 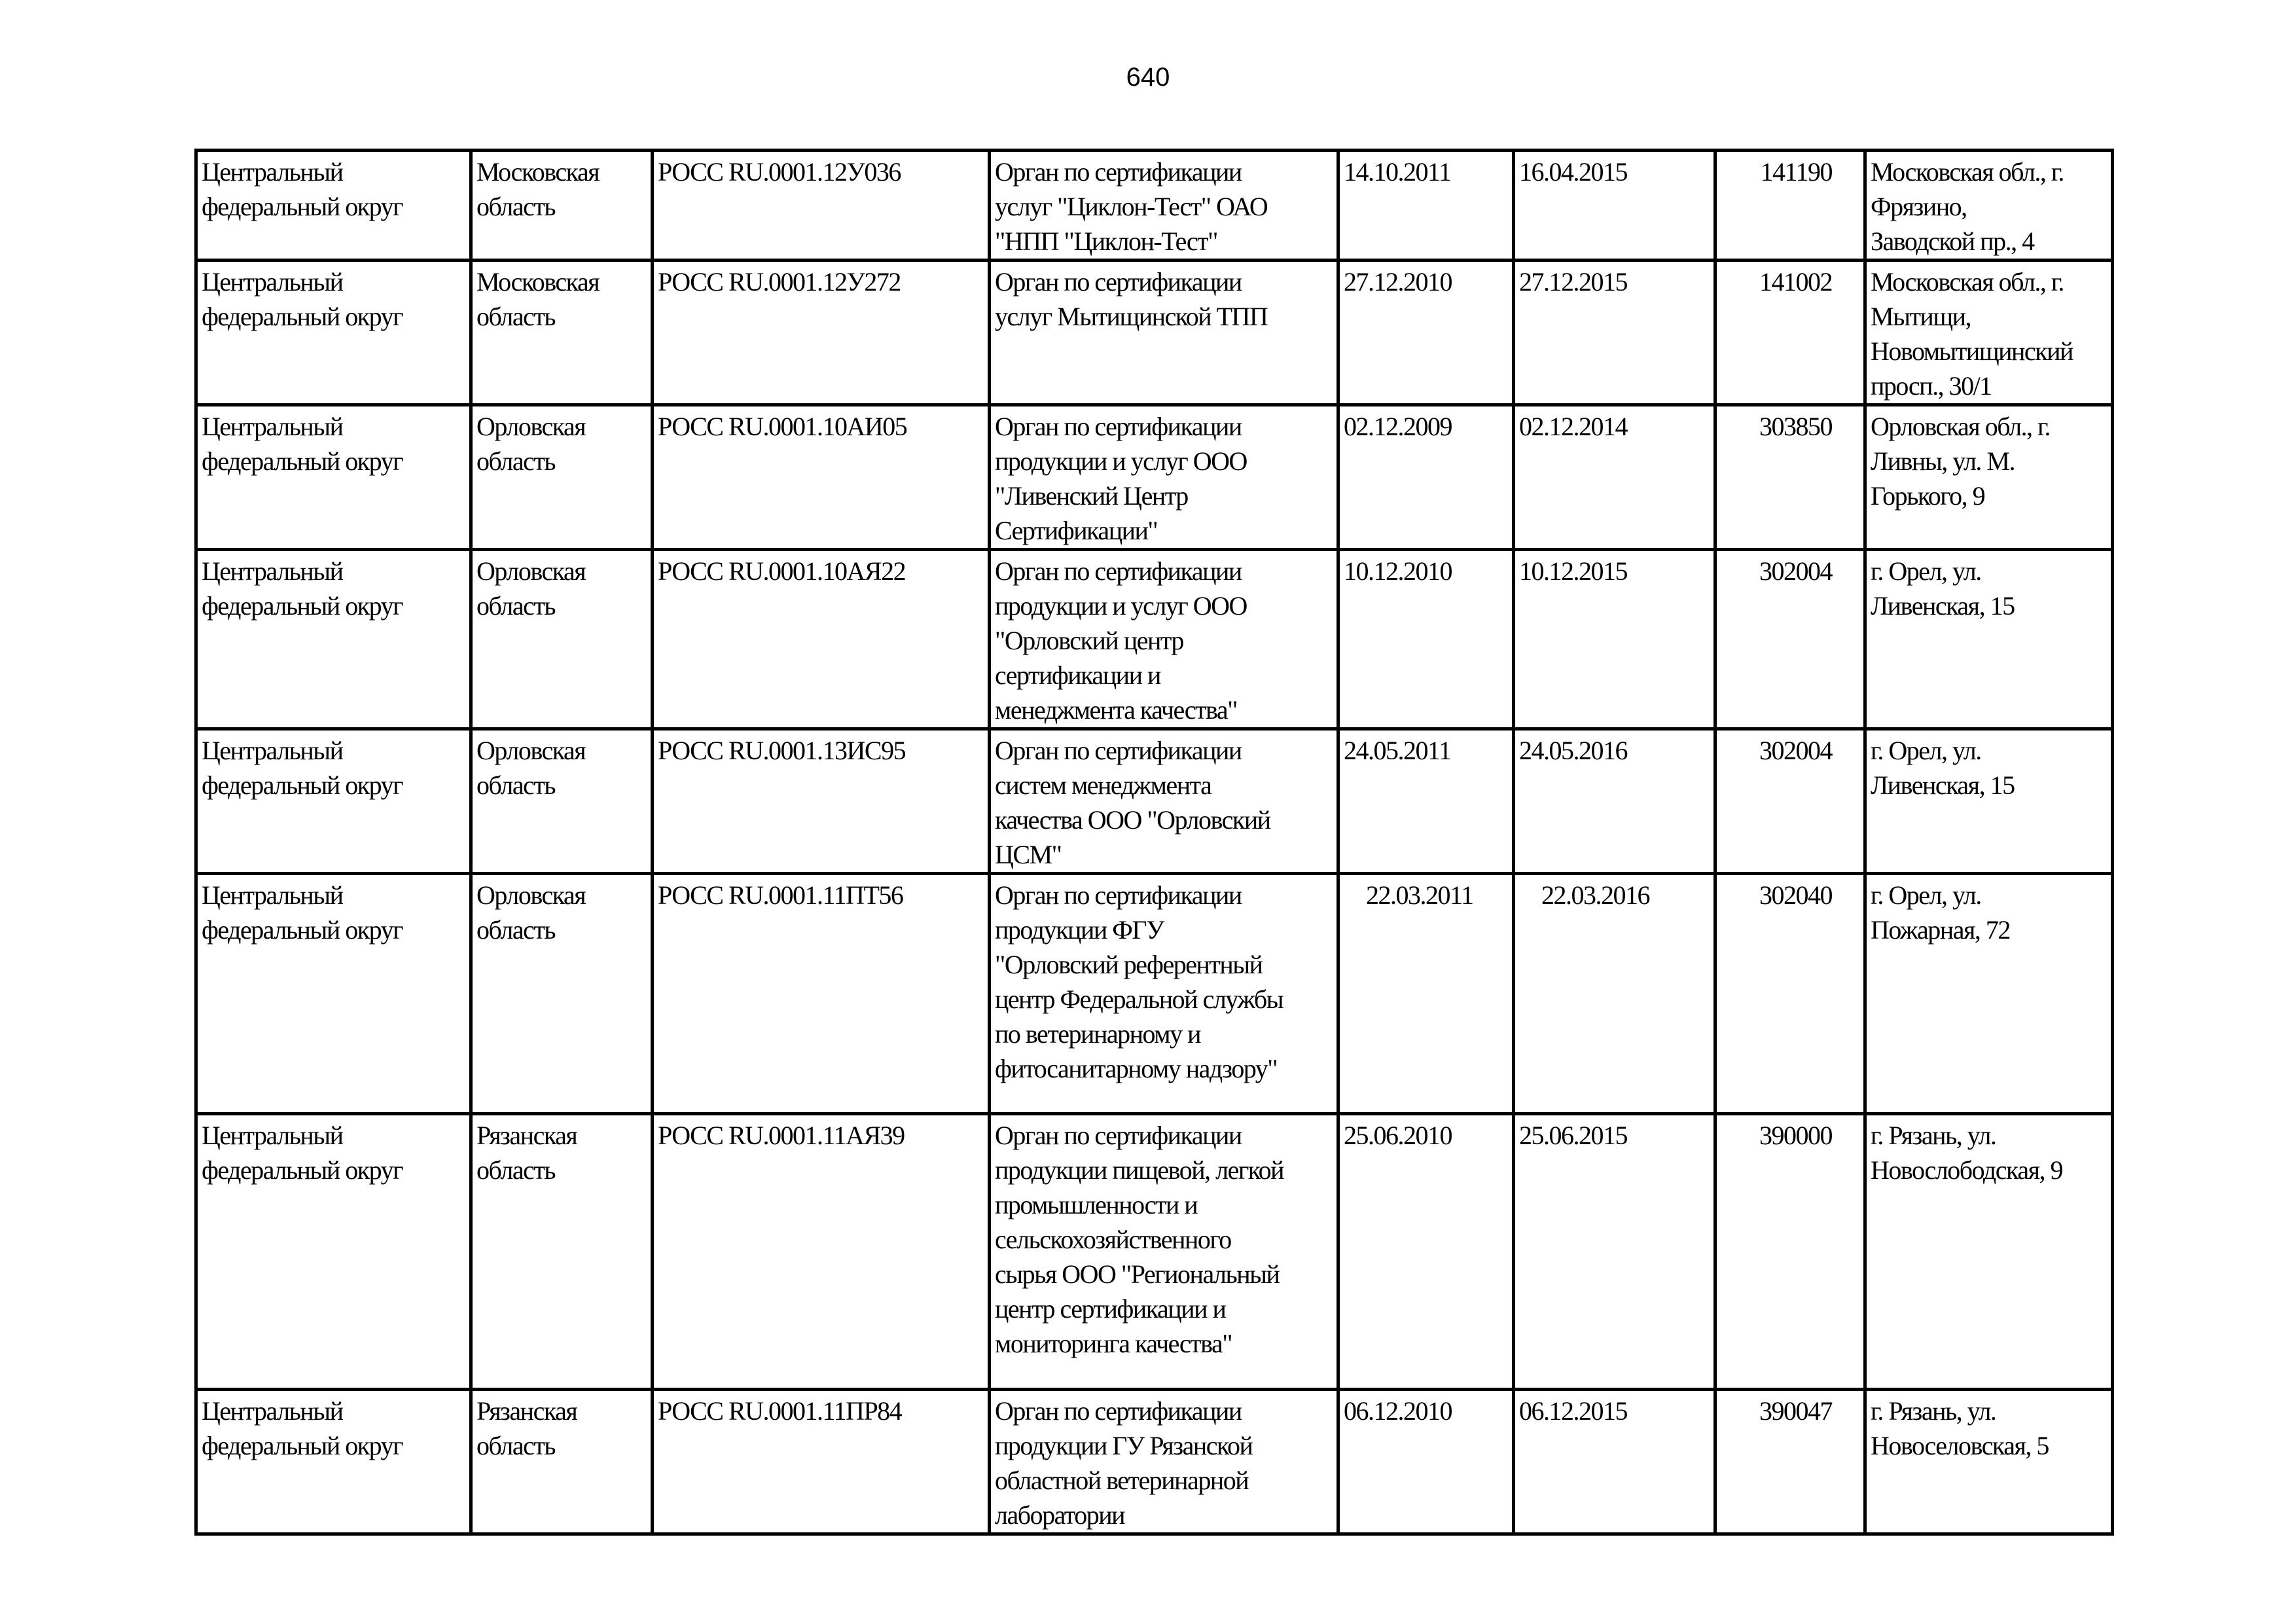 I want to click on address-cell: г. Рязань, ул. Новоселовская, 5, so click(x=1988, y=1462).